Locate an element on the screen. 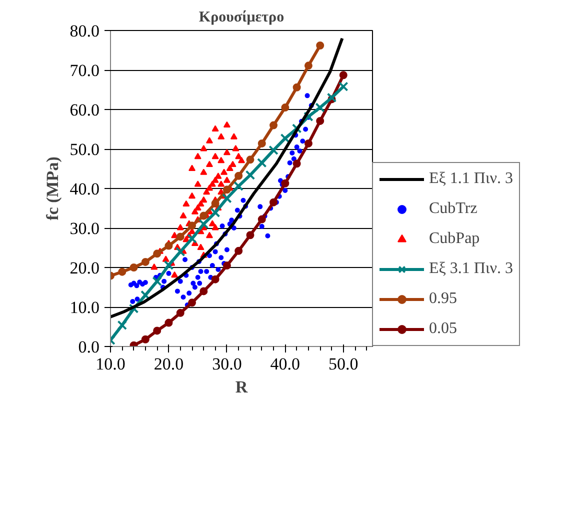 The image size is (588, 513). legend-label: Εξ 1.1 Πιν. 3 is located at coordinates (471, 179).